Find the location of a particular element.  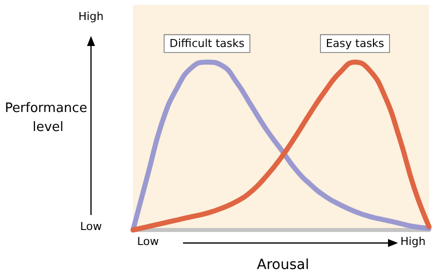

y-axis-title: Performance level is located at coordinates (46, 118).